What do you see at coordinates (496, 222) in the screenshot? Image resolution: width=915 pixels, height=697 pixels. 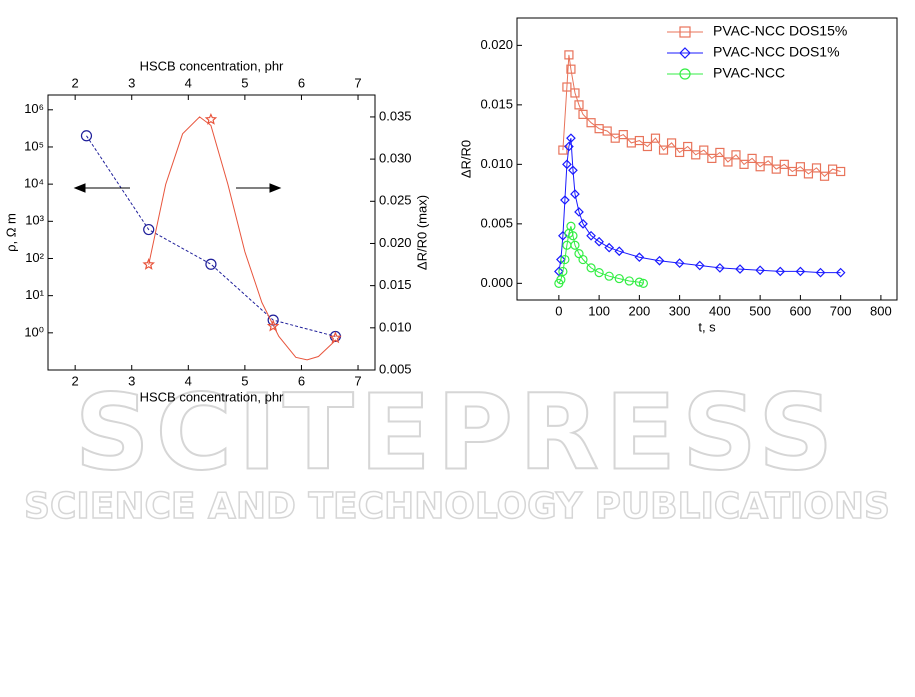 I see `y-tick-label: 0.005` at bounding box center [496, 222].